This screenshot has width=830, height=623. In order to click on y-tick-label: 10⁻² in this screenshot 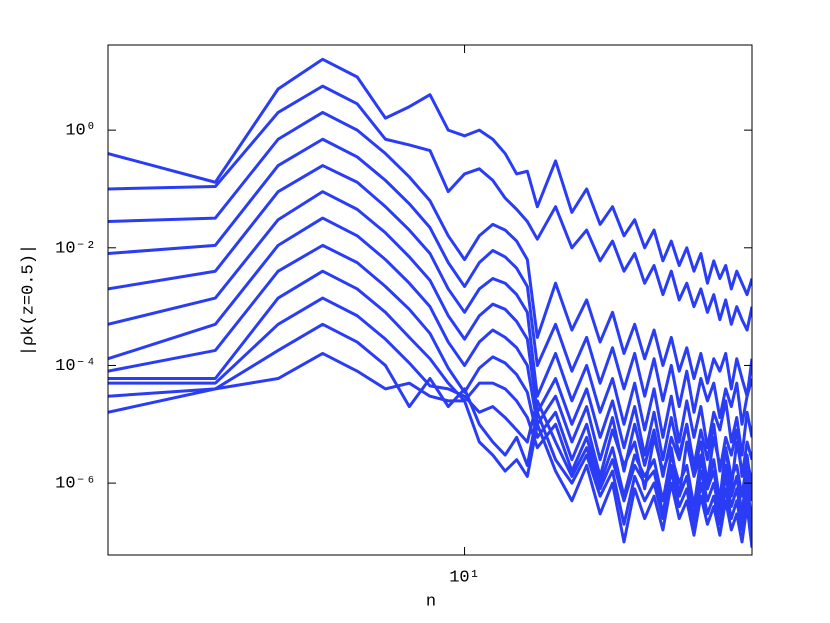, I will do `click(75, 248)`.